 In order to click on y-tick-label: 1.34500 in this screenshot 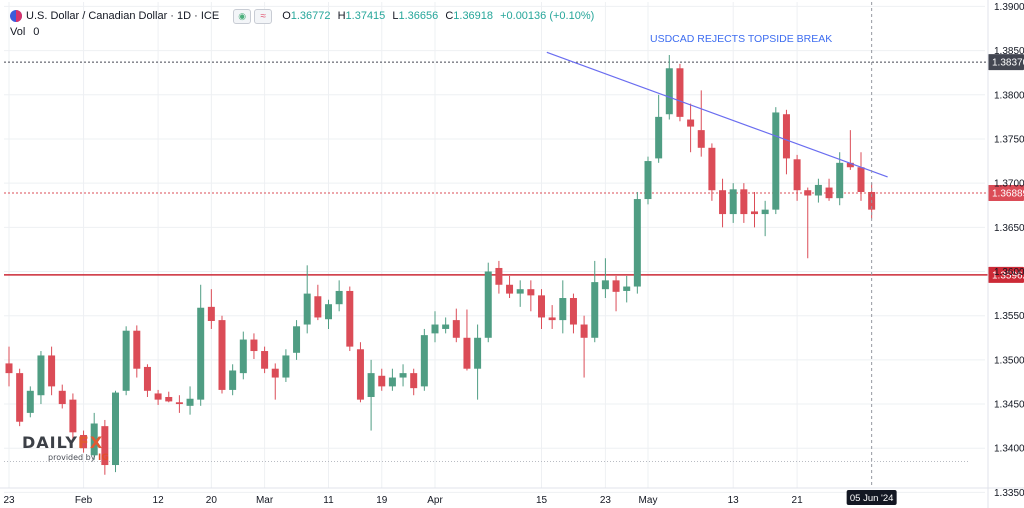, I will do `click(1009, 405)`.